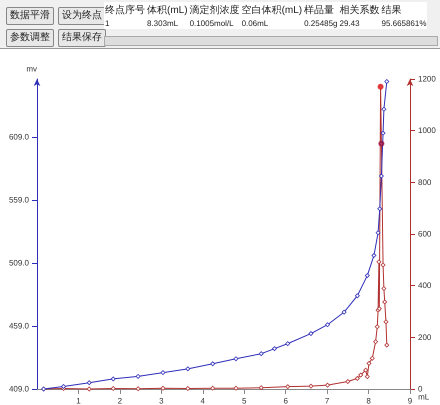 Image resolution: width=440 pixels, height=405 pixels. Describe the element at coordinates (349, 23) in the screenshot. I see `text: 29.43` at that location.